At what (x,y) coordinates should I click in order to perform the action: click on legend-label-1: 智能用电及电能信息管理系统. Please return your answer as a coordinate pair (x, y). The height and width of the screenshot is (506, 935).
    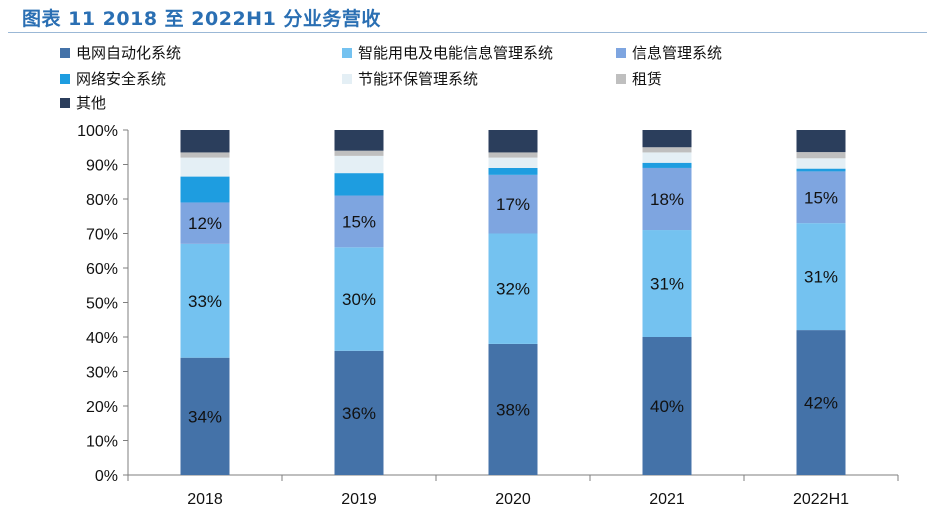
    Looking at the image, I should click on (455, 53).